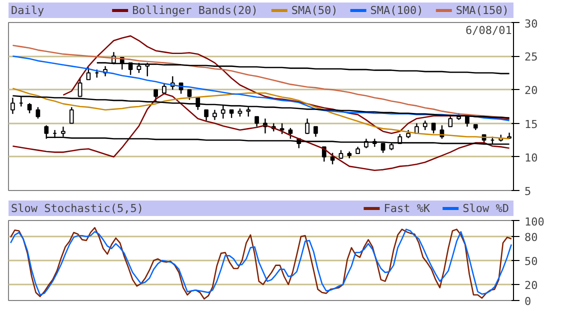  Describe the element at coordinates (195, 10) in the screenshot. I see `legend-label: Bollinger Bands(20)` at that location.